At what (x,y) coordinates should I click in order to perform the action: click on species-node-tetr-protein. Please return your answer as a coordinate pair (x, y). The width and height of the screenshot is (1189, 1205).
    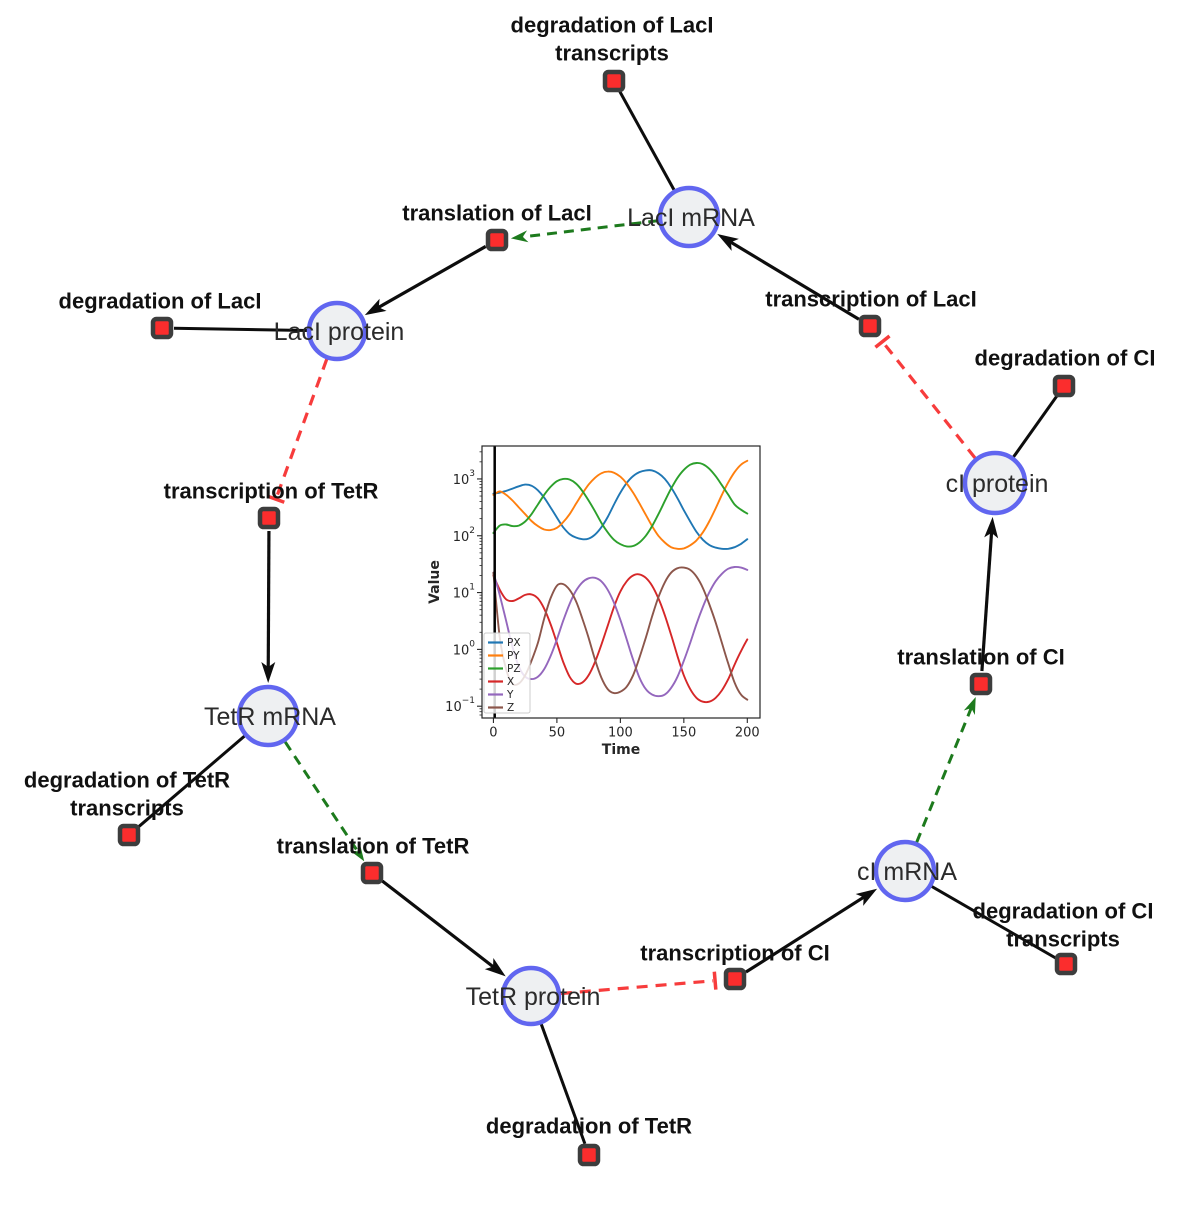
    Looking at the image, I should click on (531, 996).